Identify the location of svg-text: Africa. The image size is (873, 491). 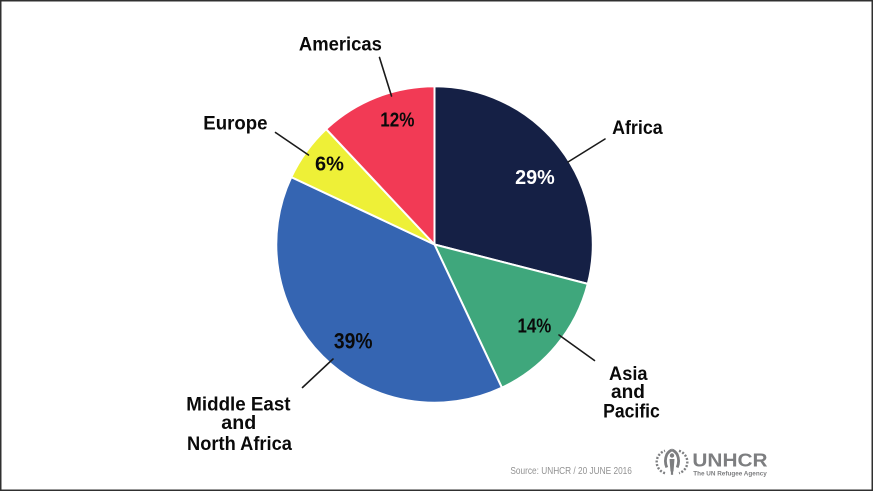
(637, 128).